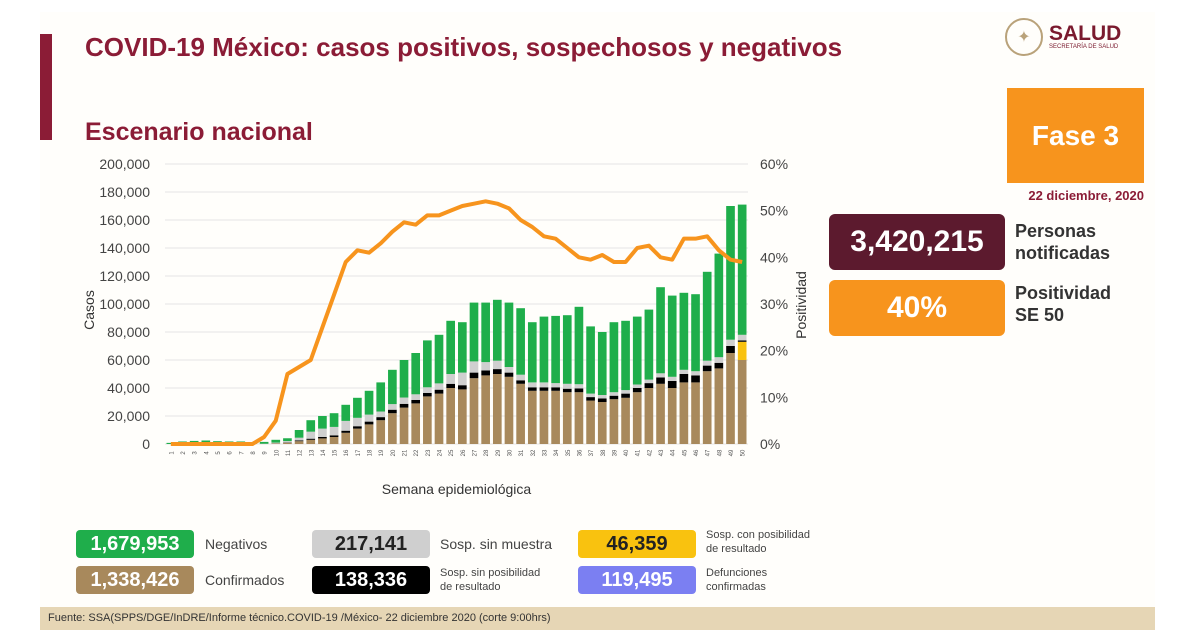 This screenshot has height=630, width=1200. What do you see at coordinates (1063, 304) in the screenshot?
I see `positividad-label: Positividad SE 50` at bounding box center [1063, 304].